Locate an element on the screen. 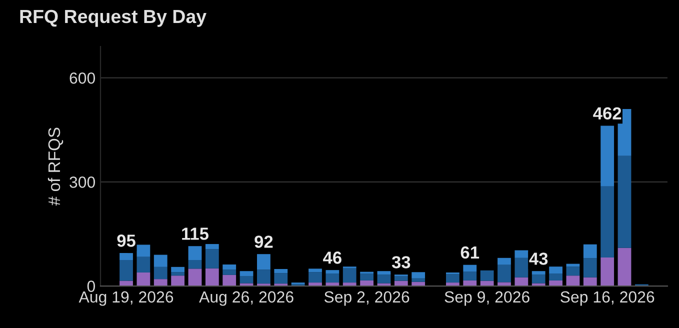 This screenshot has height=328, width=679. x-tick-label: Aug 19, 2026 is located at coordinates (126, 298).